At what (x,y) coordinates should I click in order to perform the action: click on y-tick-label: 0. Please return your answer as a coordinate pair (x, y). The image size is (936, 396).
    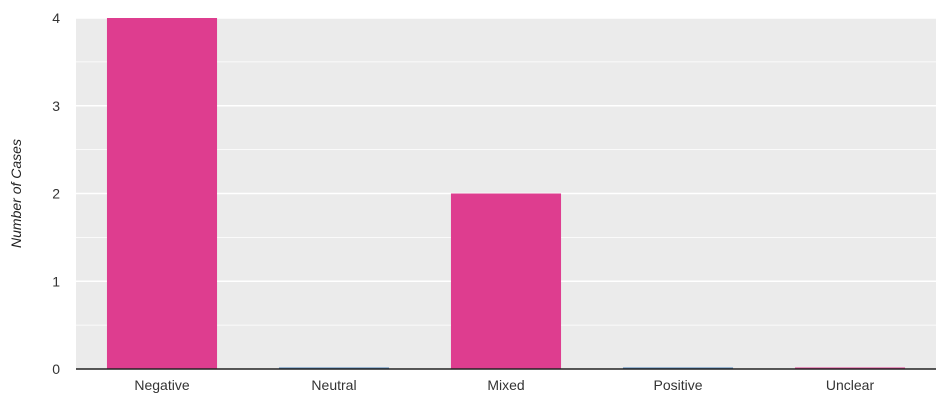
    Looking at the image, I should click on (56, 369).